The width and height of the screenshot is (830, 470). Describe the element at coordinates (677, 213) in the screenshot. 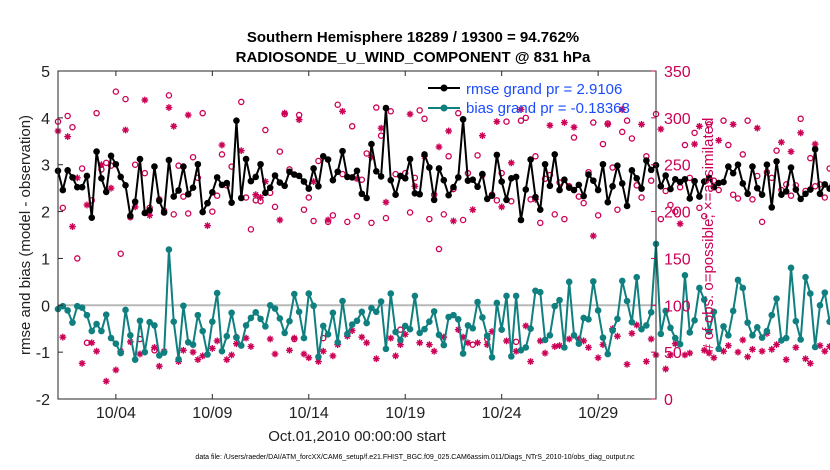

I see `y-right-tick-label: 200` at that location.